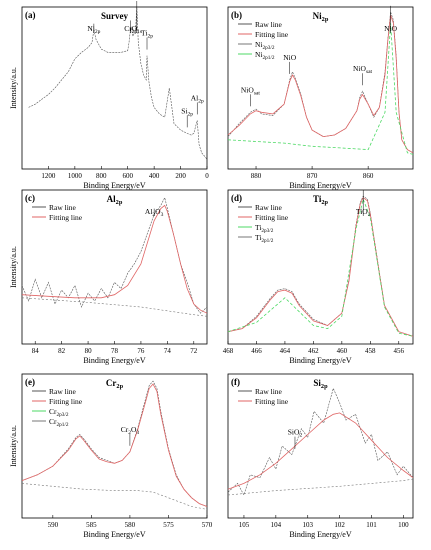  What do you see at coordinates (236, 15) in the screenshot?
I see `panel-label: (b)` at bounding box center [236, 15].